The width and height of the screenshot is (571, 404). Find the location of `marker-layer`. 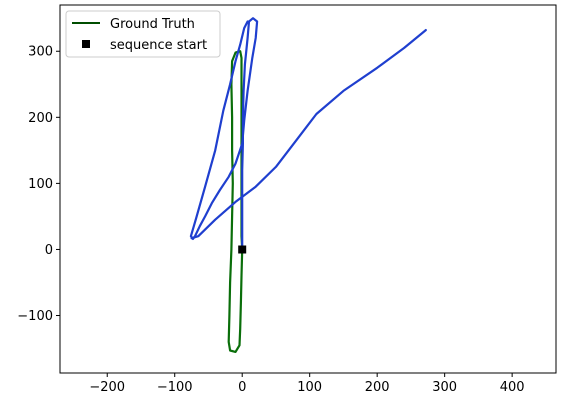

marker-layer is located at coordinates (242, 249).